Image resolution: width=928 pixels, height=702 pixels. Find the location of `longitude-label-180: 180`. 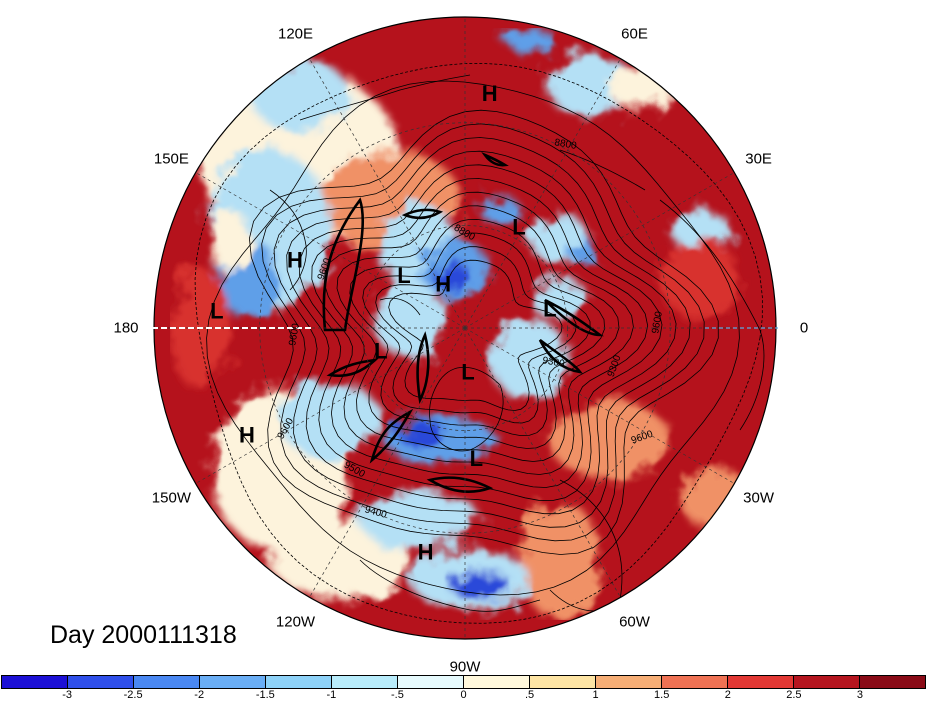

longitude-label-180: 180 is located at coordinates (126, 328).